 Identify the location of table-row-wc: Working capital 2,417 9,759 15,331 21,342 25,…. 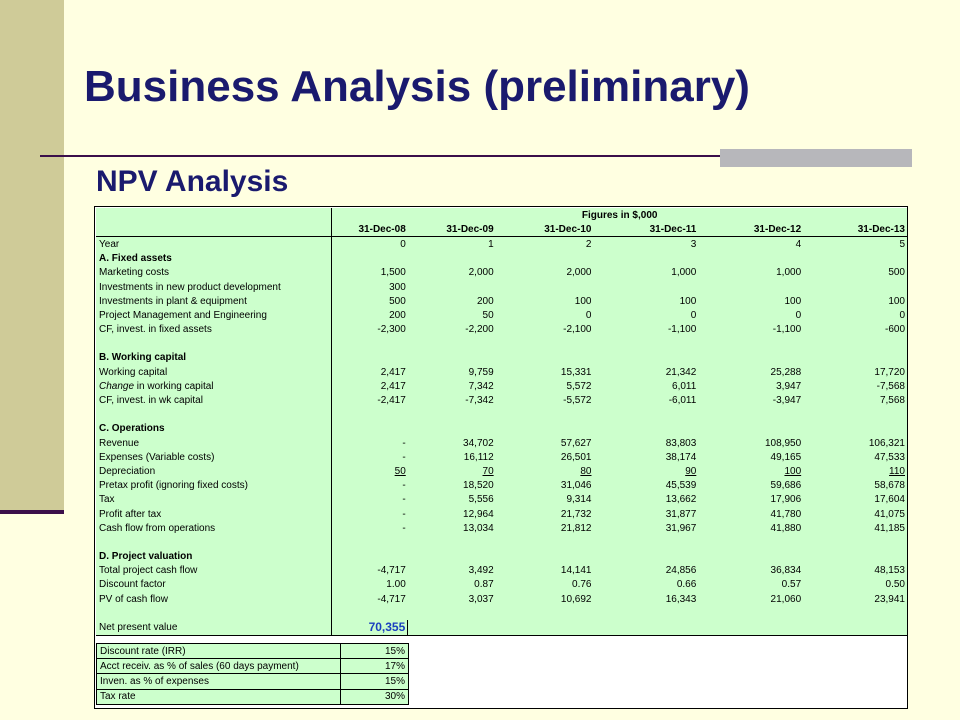
(501, 372).